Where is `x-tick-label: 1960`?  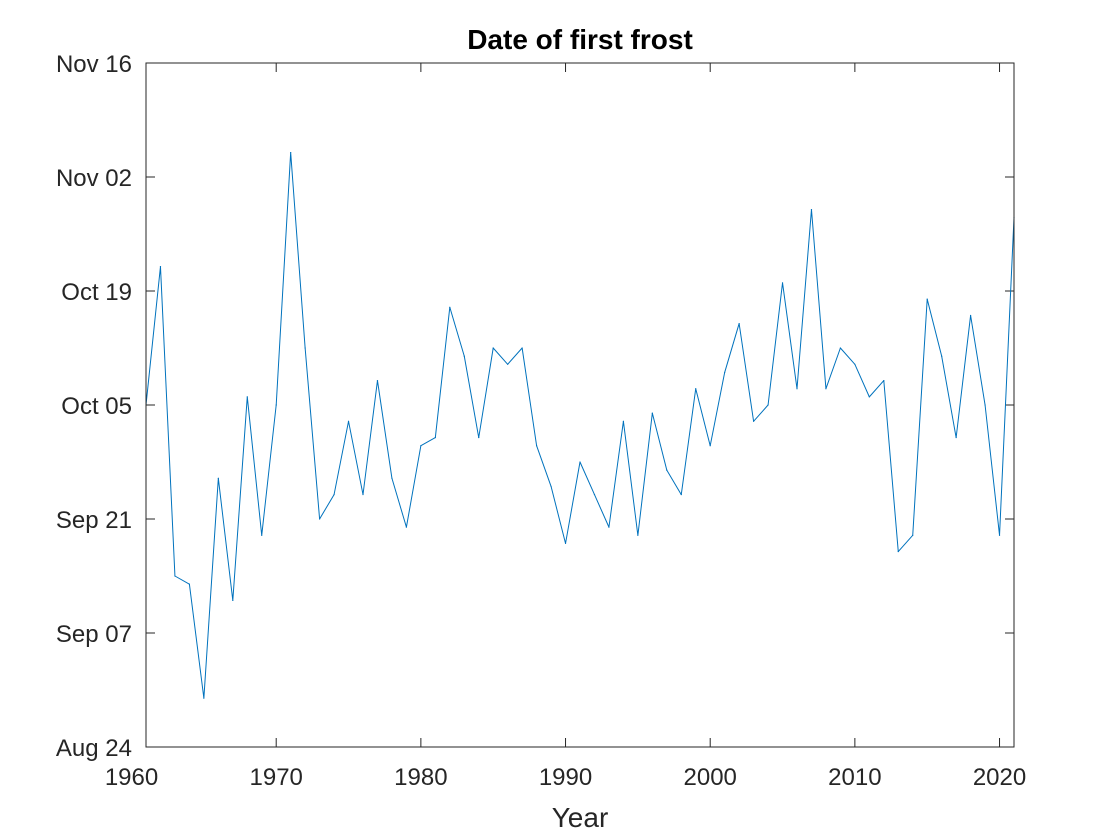 x-tick-label: 1960 is located at coordinates (131, 777).